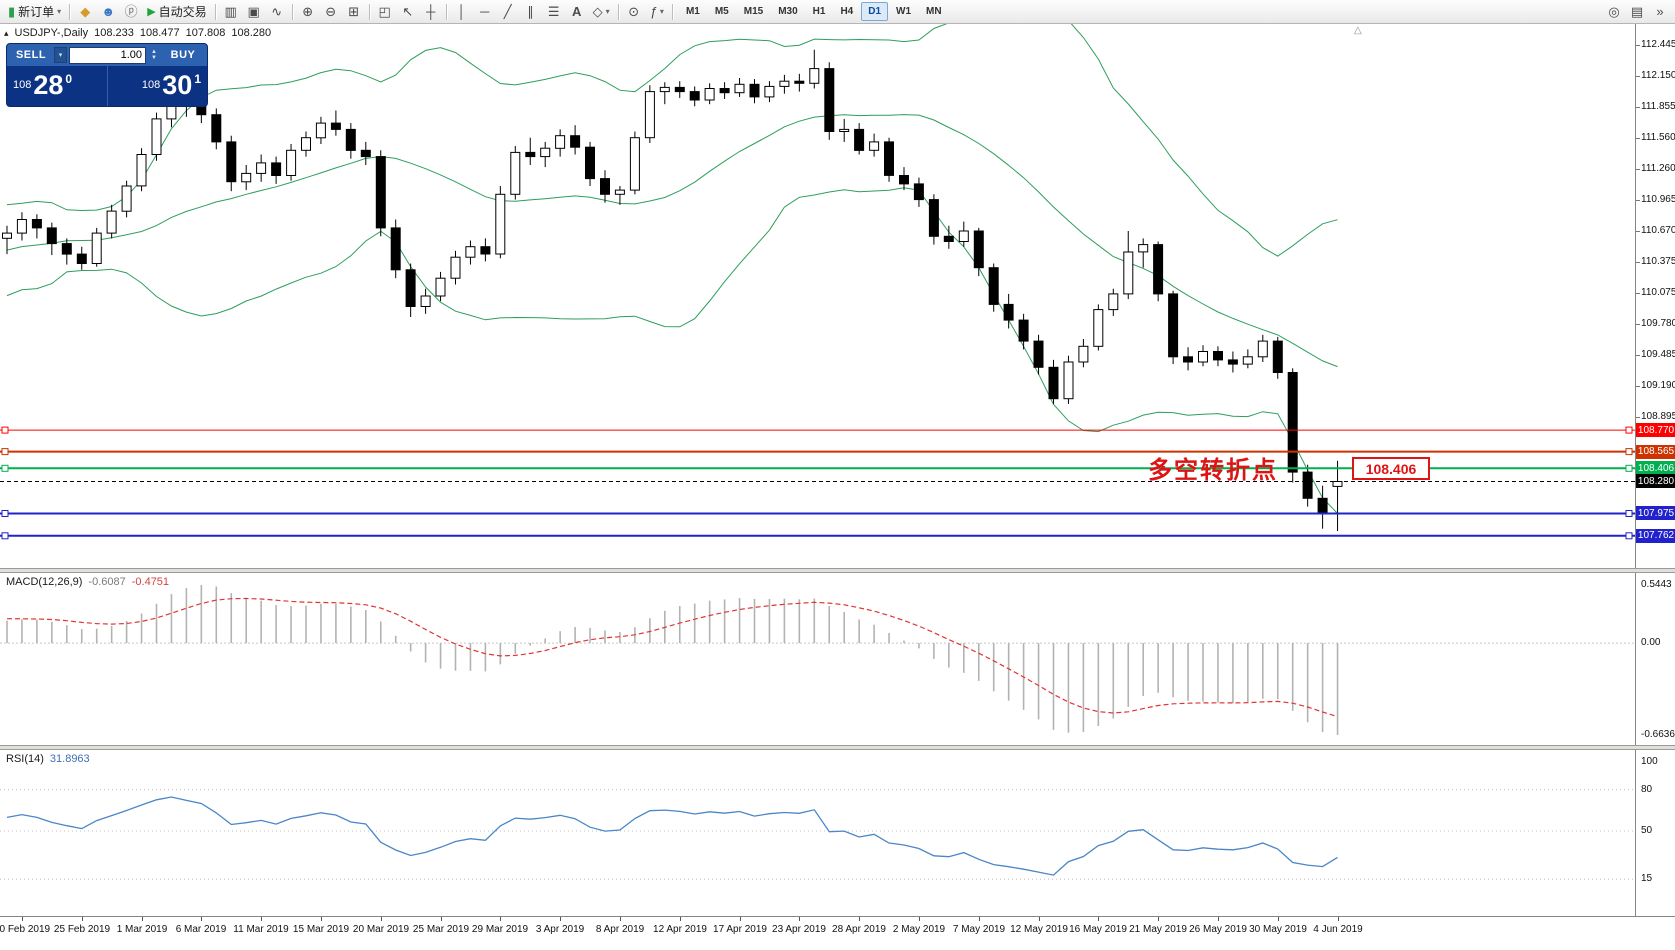  I want to click on trendline-button: ╱, so click(508, 12).